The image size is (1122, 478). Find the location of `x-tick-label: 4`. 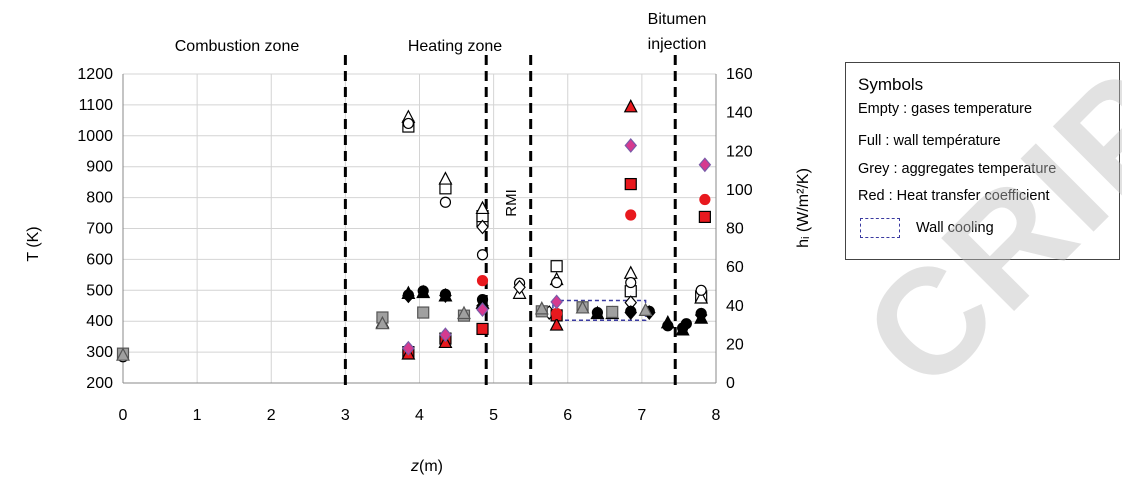

x-tick-label: 4 is located at coordinates (419, 415).